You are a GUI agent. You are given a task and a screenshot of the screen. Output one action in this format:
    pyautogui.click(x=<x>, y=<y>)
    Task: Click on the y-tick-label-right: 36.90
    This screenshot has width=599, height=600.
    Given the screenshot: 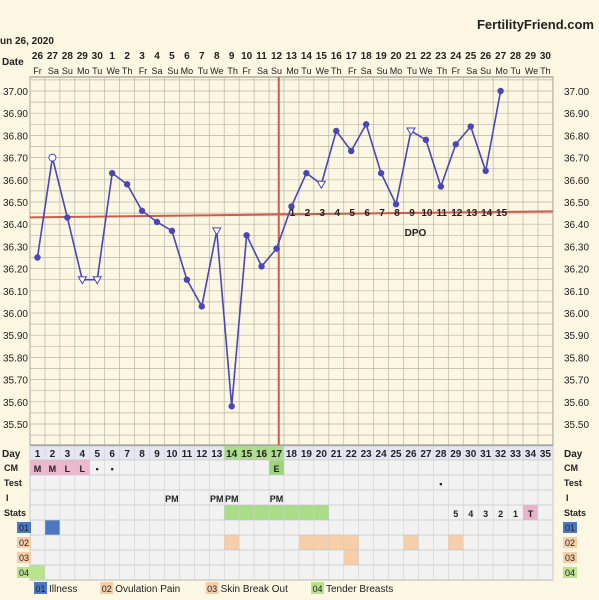 What is the action you would take?
    pyautogui.click(x=576, y=114)
    